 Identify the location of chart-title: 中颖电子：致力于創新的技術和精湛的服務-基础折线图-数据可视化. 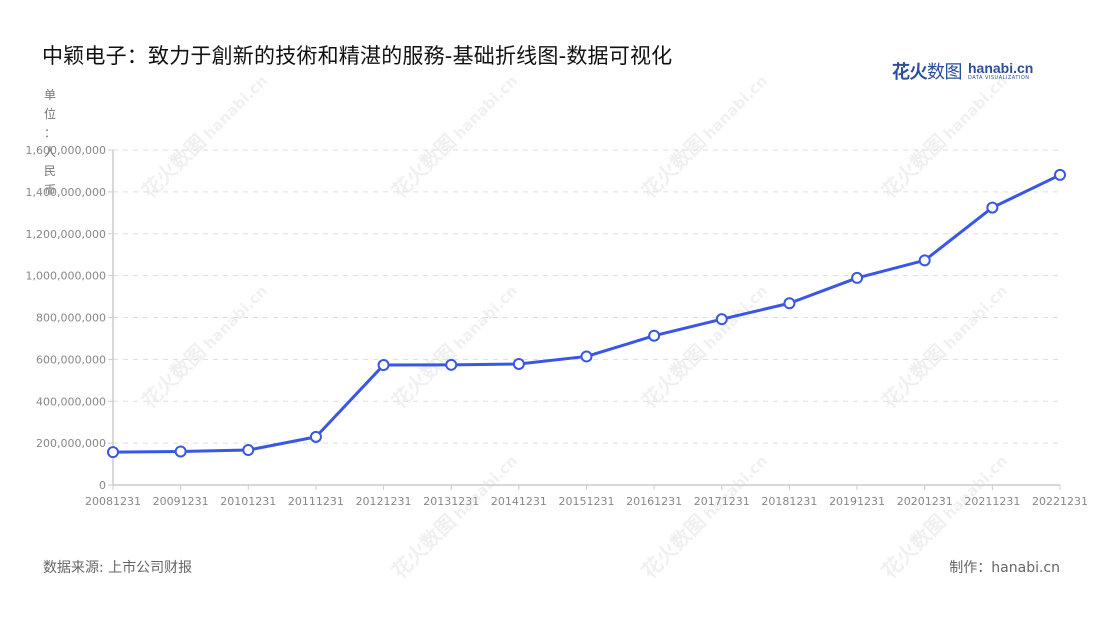
(357, 56).